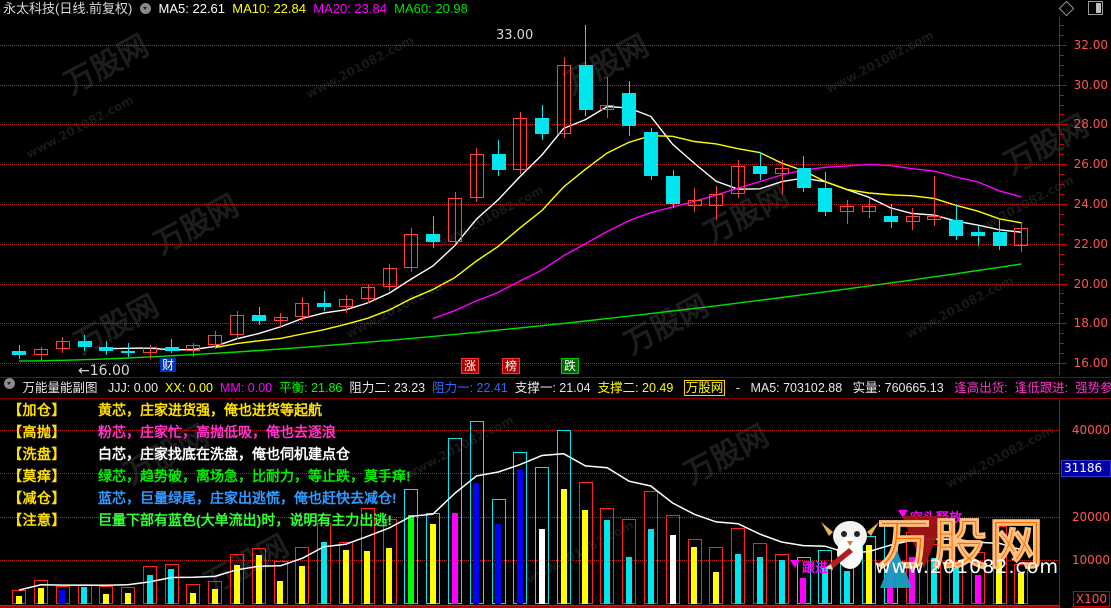 This screenshot has height=608, width=1111. I want to click on volume-axis-label: 10000, so click(1090, 560).